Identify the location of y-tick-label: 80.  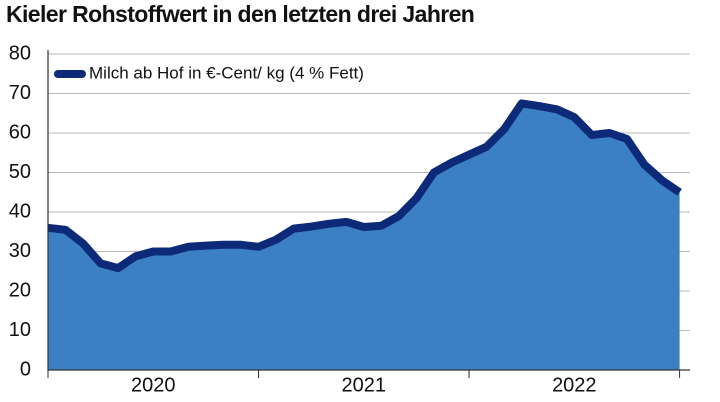
(20, 53).